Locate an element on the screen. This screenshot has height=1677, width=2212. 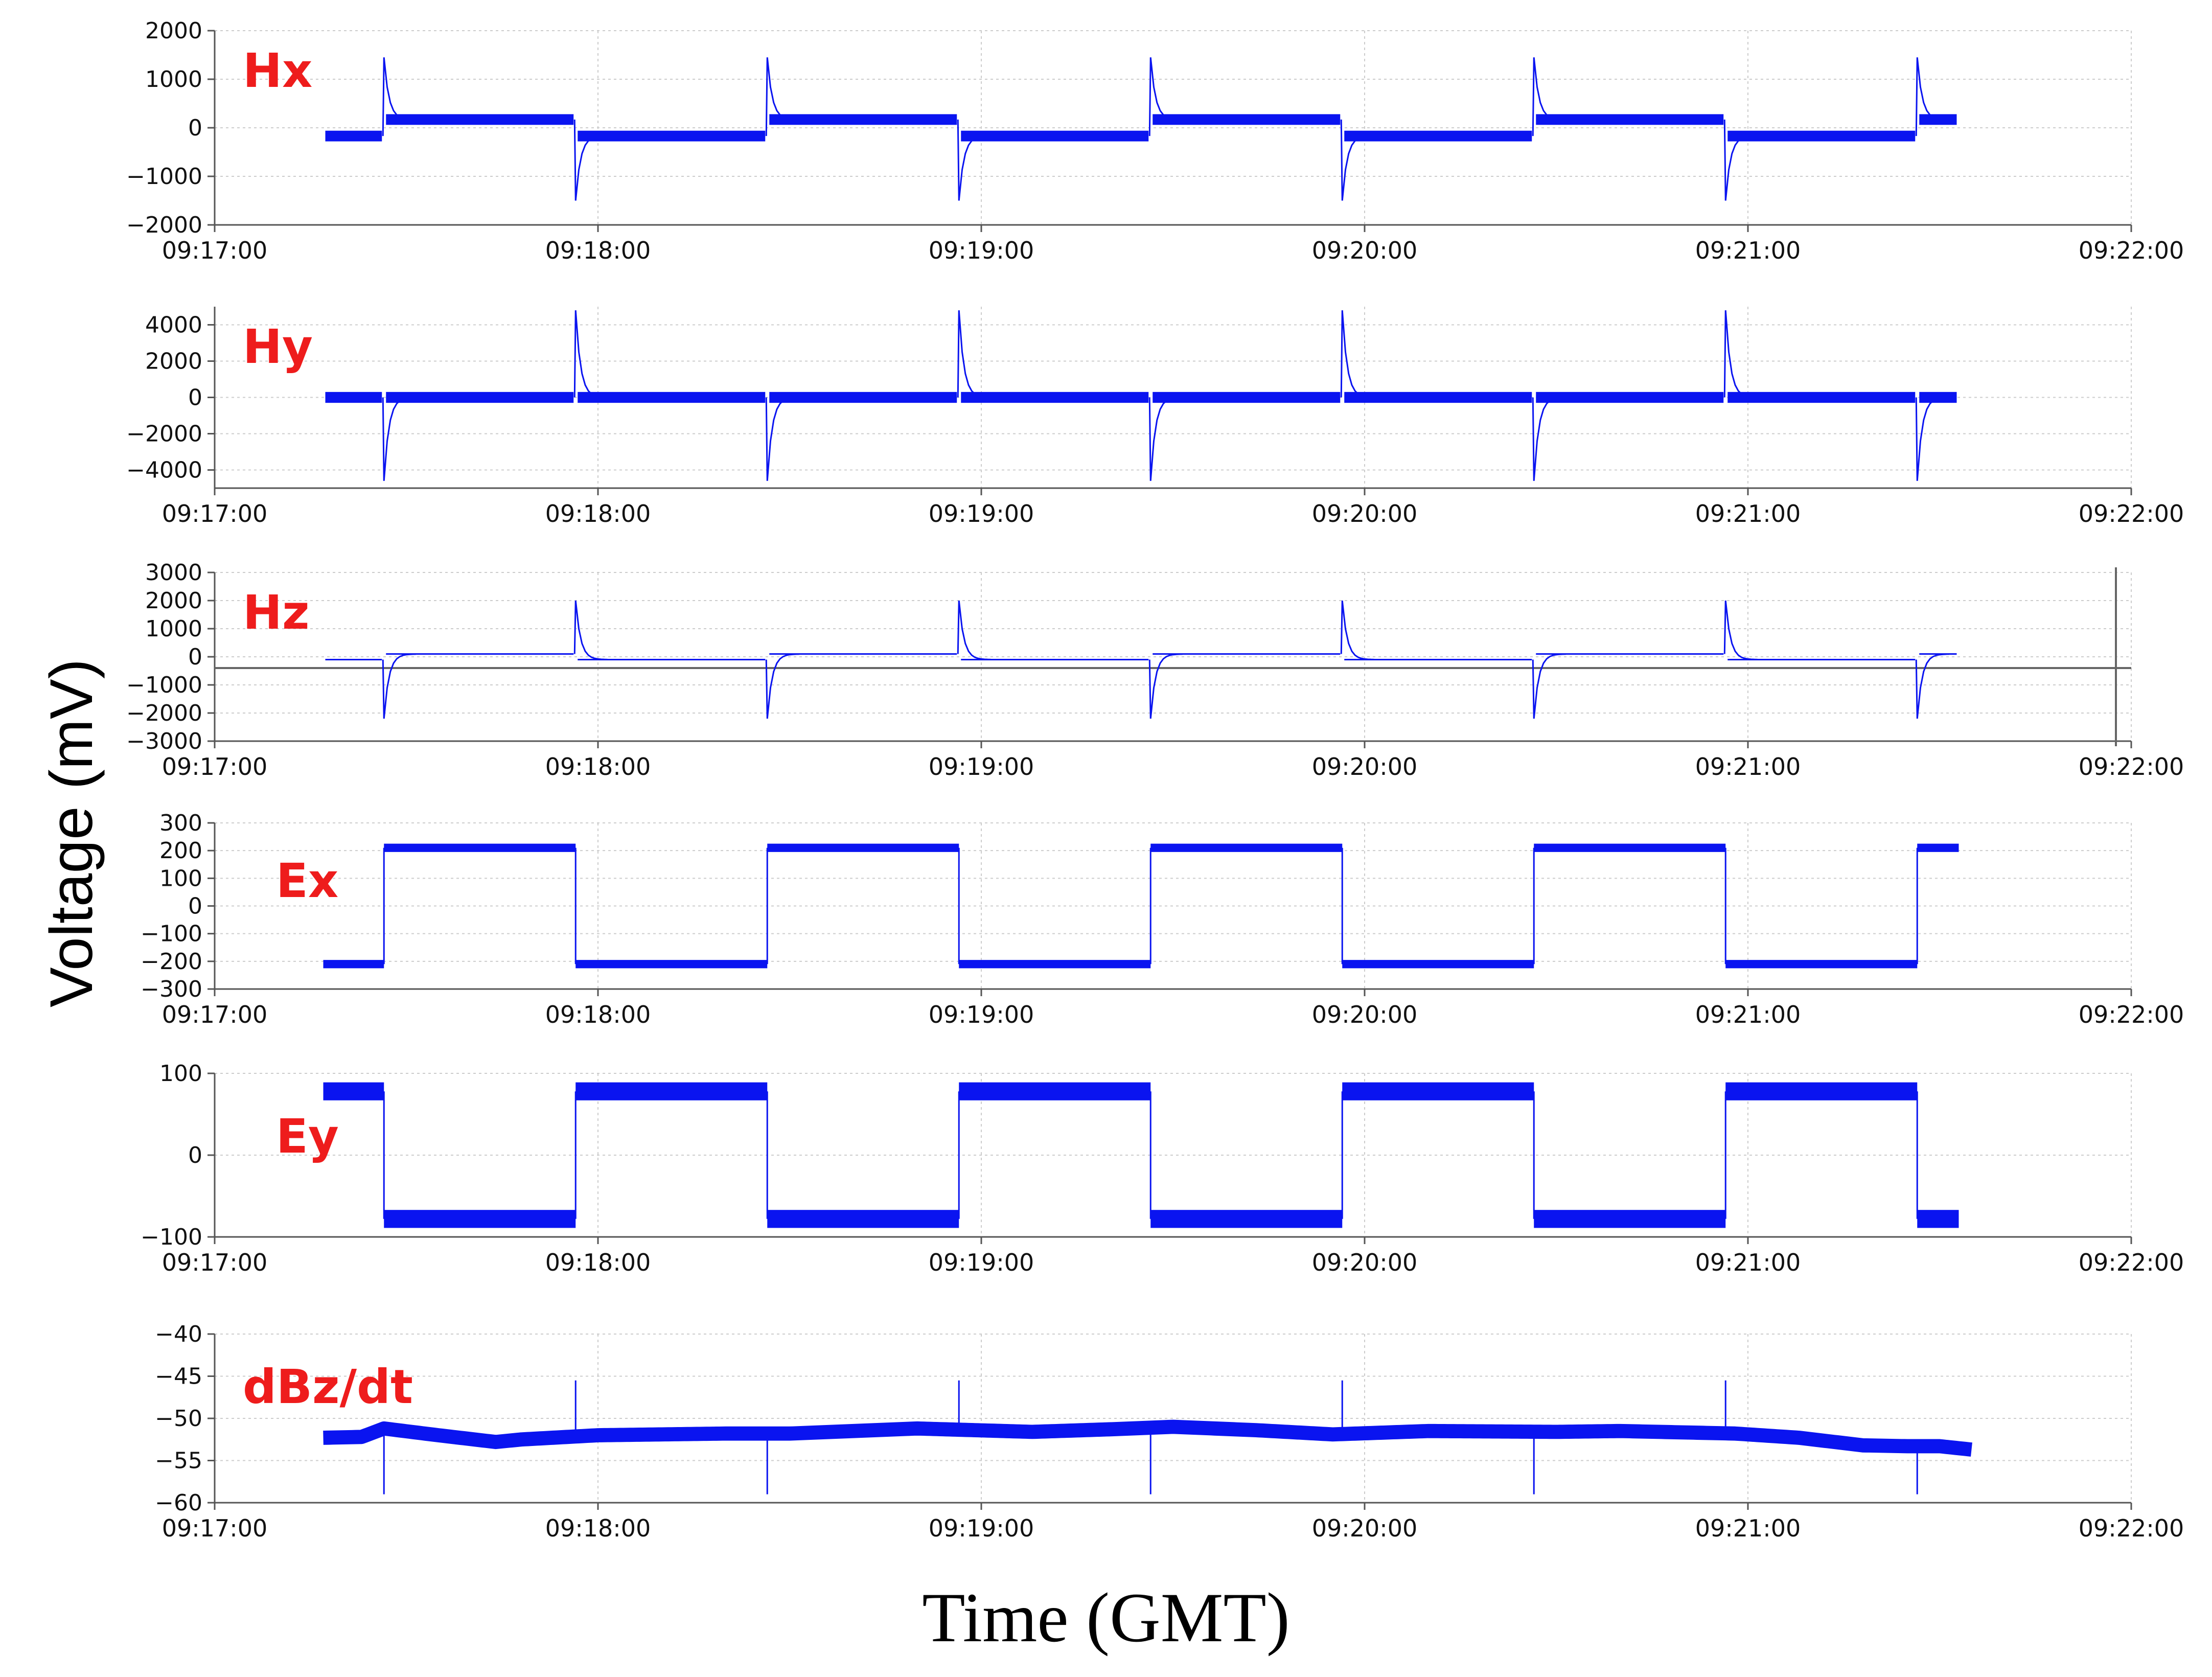
y-tick-label: 4000 is located at coordinates (173, 325).